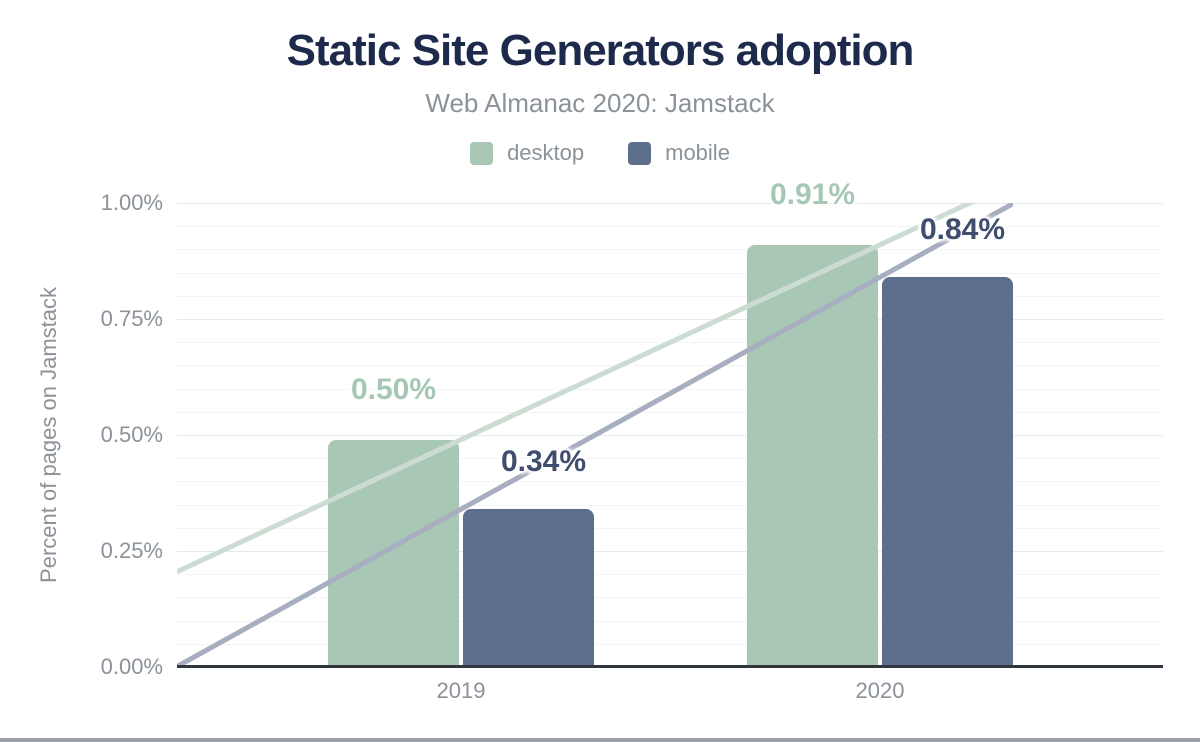 The width and height of the screenshot is (1200, 742). I want to click on chart-subtitle: Web Almanac 2020: Jamstack, so click(600, 103).